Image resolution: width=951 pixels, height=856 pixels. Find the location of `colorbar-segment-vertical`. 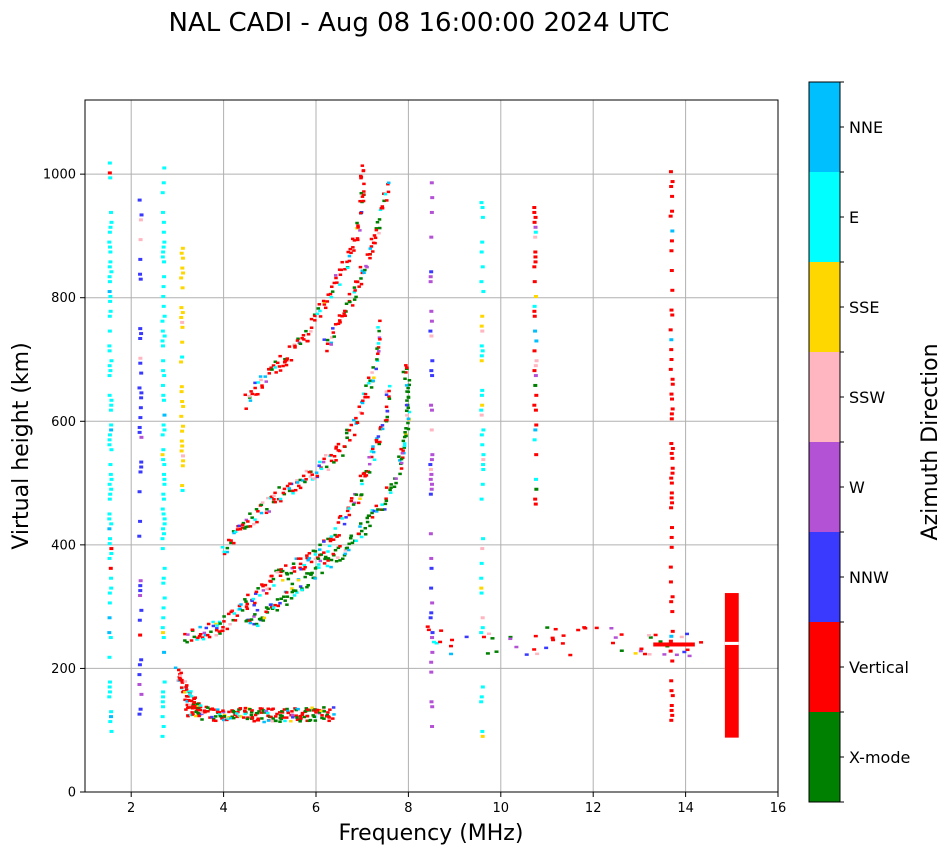

colorbar-segment-vertical is located at coordinates (824, 667).